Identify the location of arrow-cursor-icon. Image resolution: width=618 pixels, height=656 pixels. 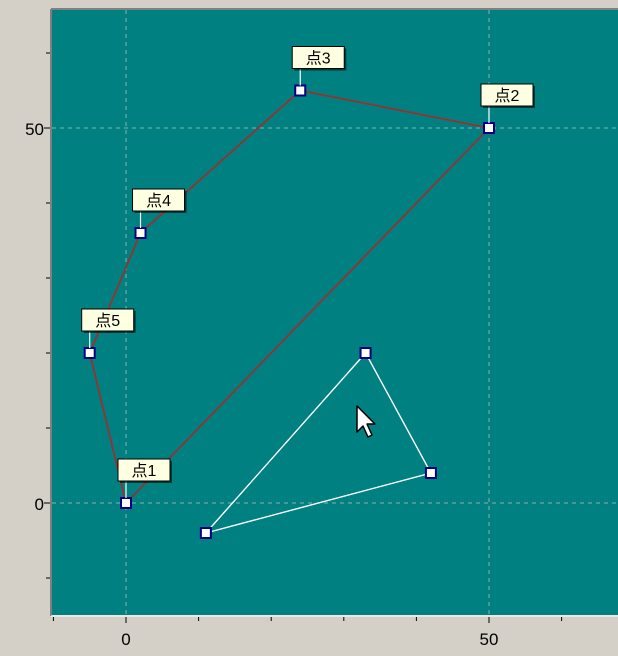
(366, 421).